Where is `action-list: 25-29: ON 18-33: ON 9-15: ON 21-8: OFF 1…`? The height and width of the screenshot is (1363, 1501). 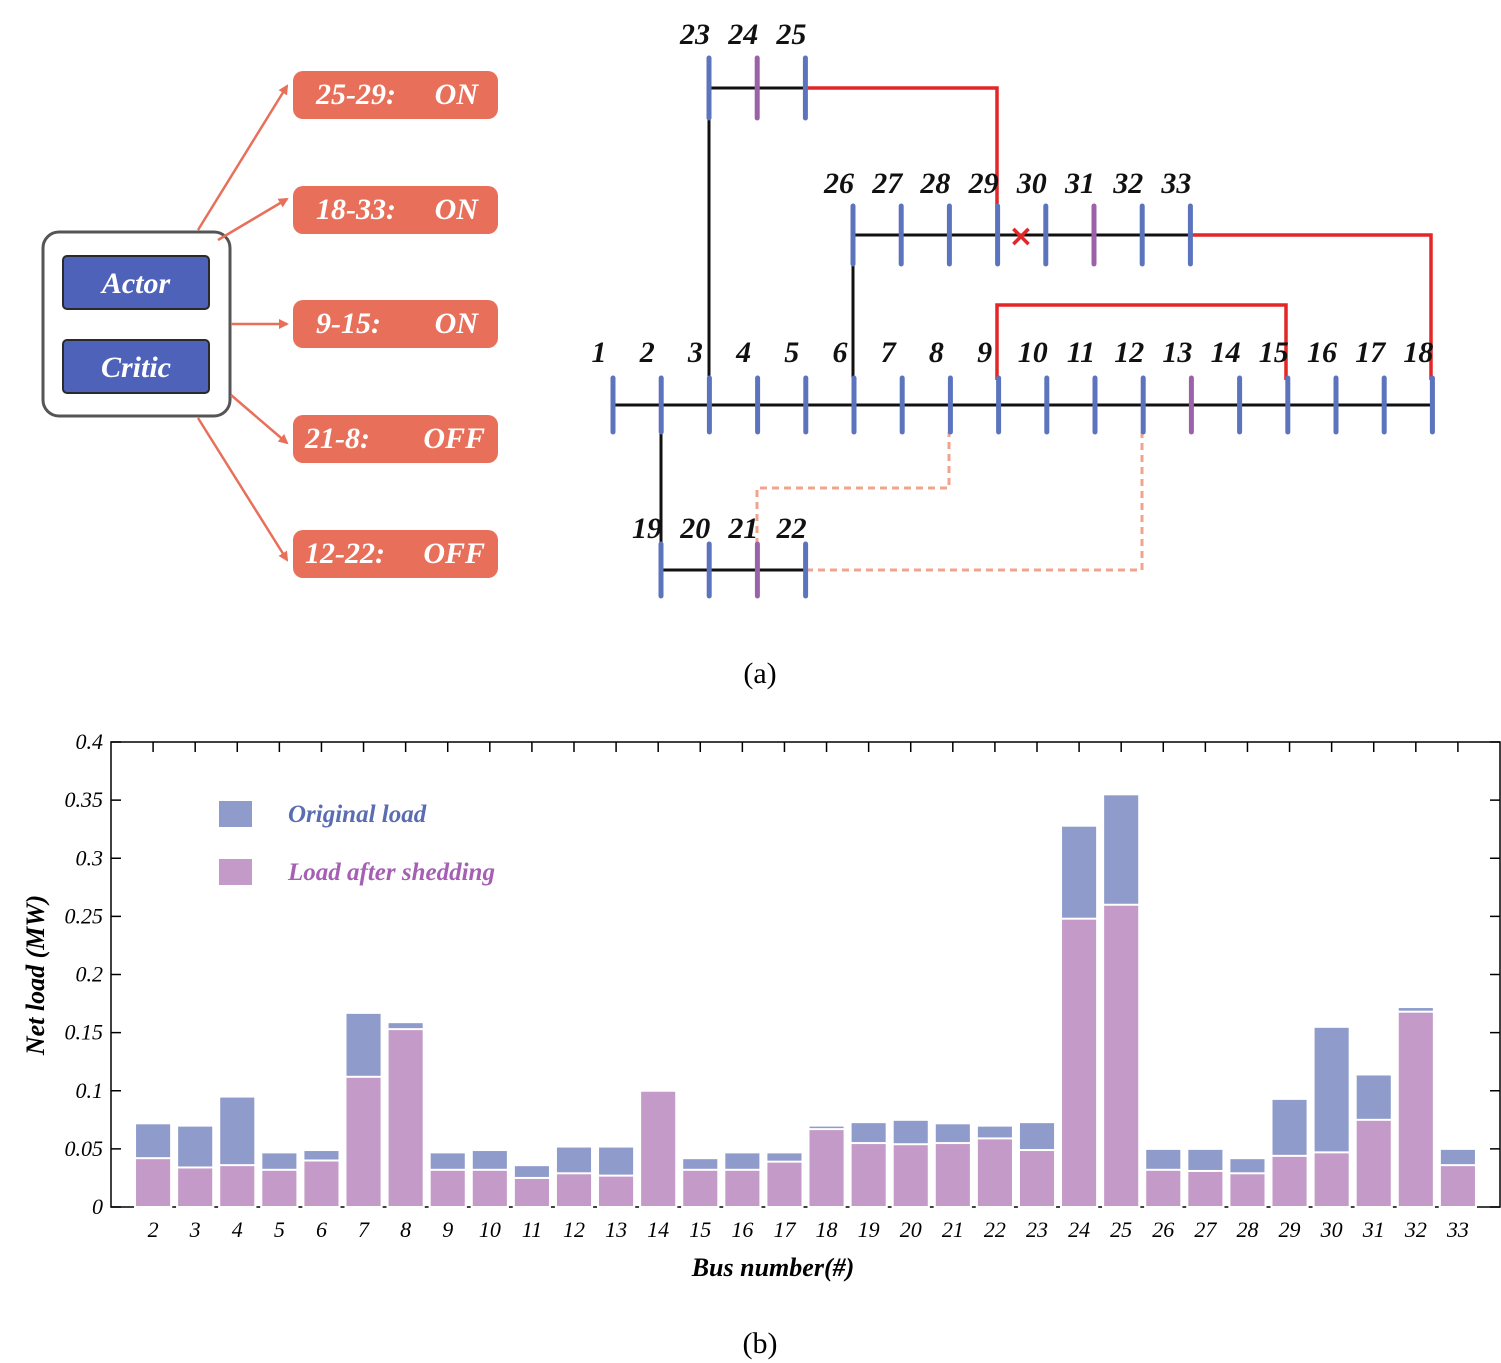 action-list: 25-29: ON 18-33: ON 9-15: ON 21-8: OFF 1… is located at coordinates (395, 324).